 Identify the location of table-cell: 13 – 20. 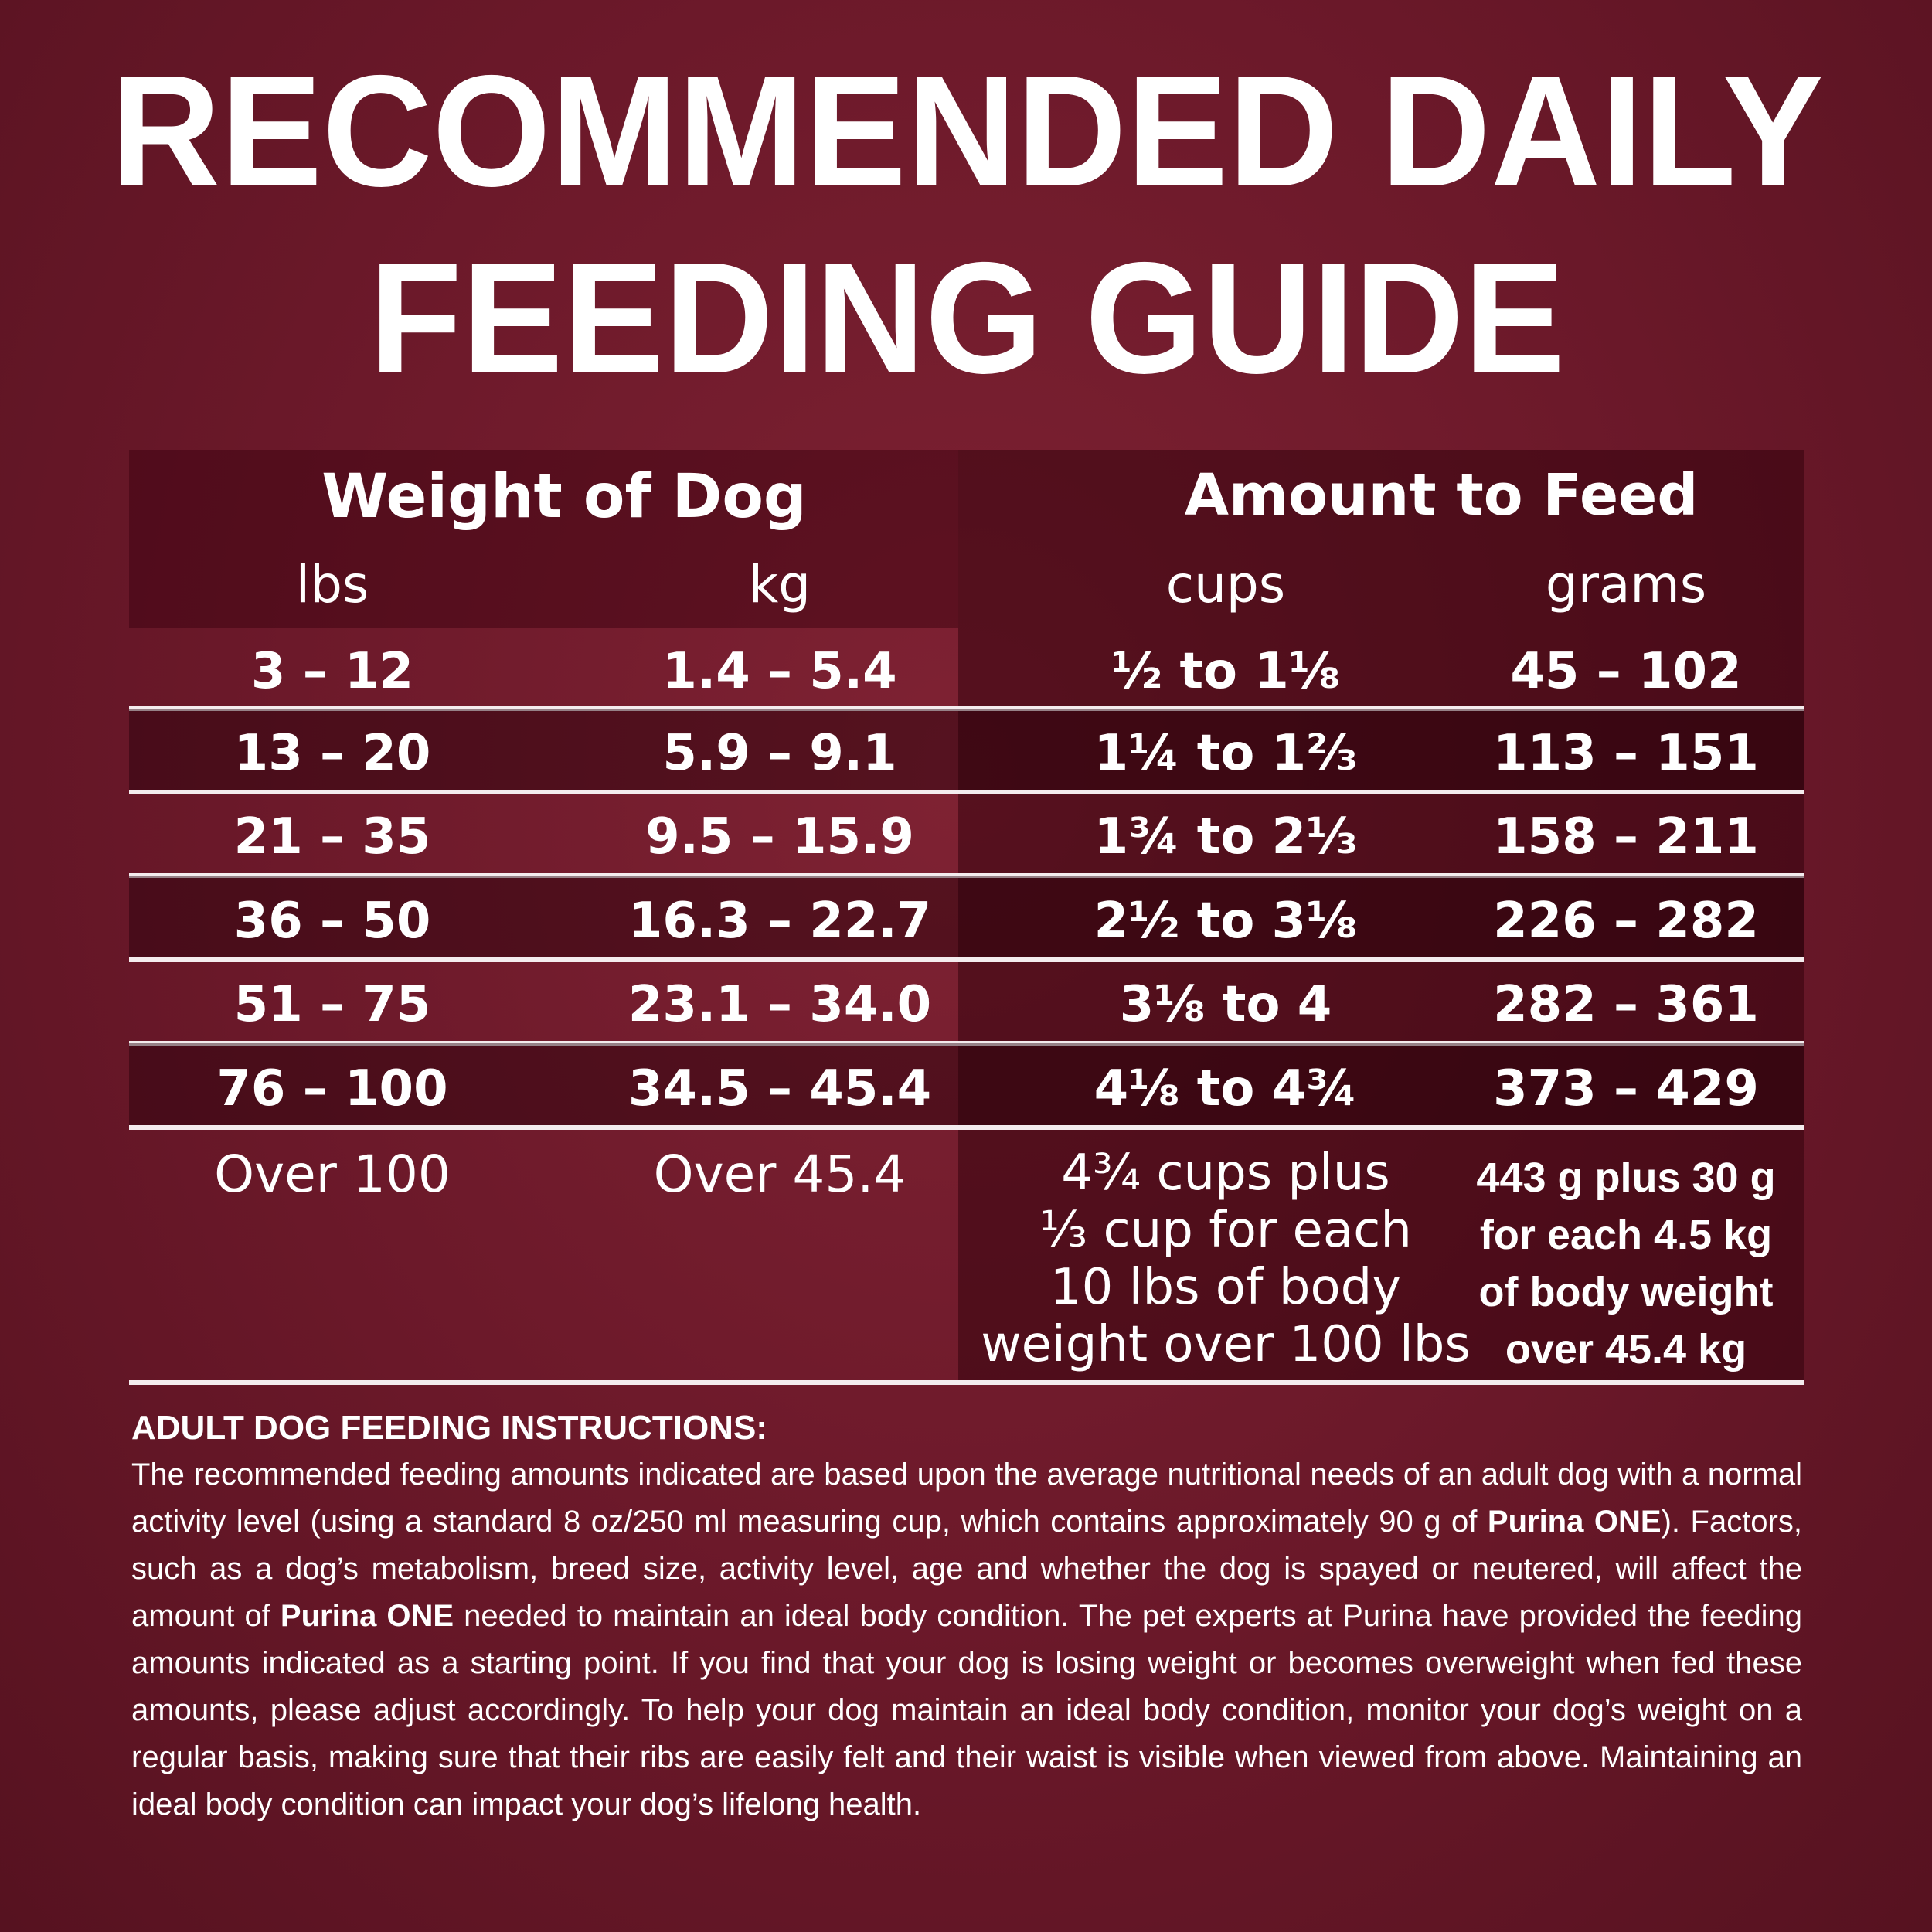
(332, 753).